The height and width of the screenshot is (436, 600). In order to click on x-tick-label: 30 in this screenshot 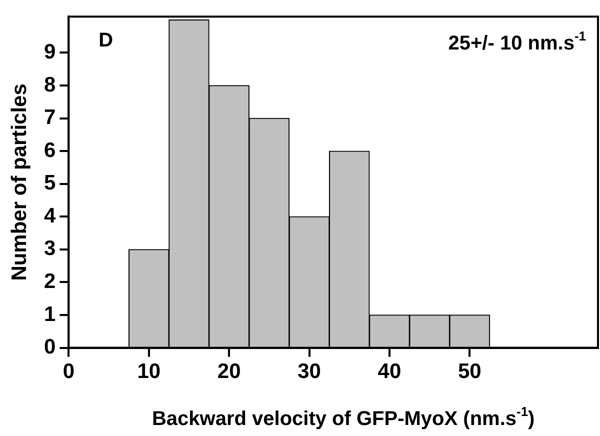, I will do `click(309, 372)`.